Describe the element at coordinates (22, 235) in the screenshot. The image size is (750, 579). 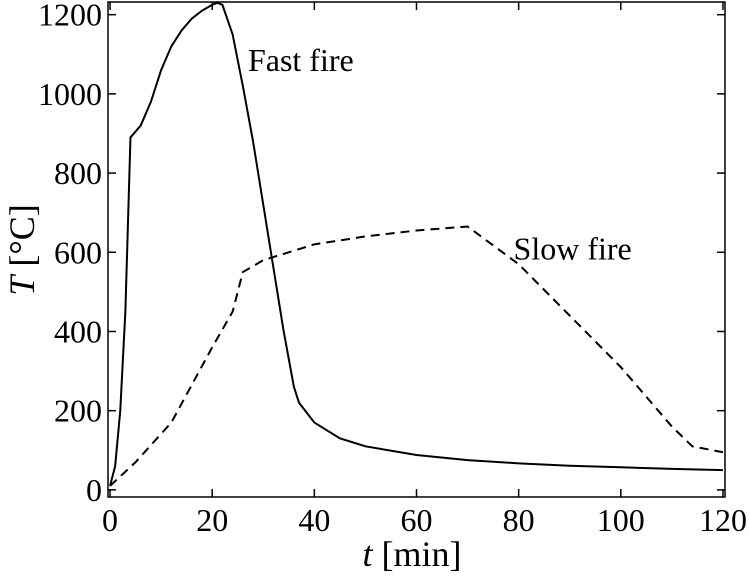
I see `y-label-unit: [°C]` at that location.